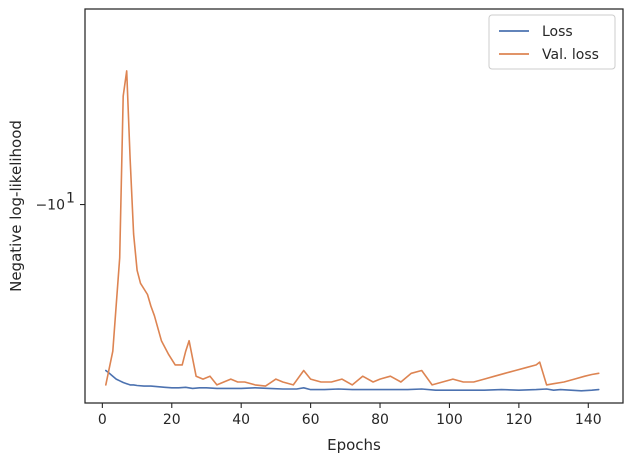 The height and width of the screenshot is (463, 631). I want to click on y-axis-label: Negative log-likelihood, so click(16, 206).